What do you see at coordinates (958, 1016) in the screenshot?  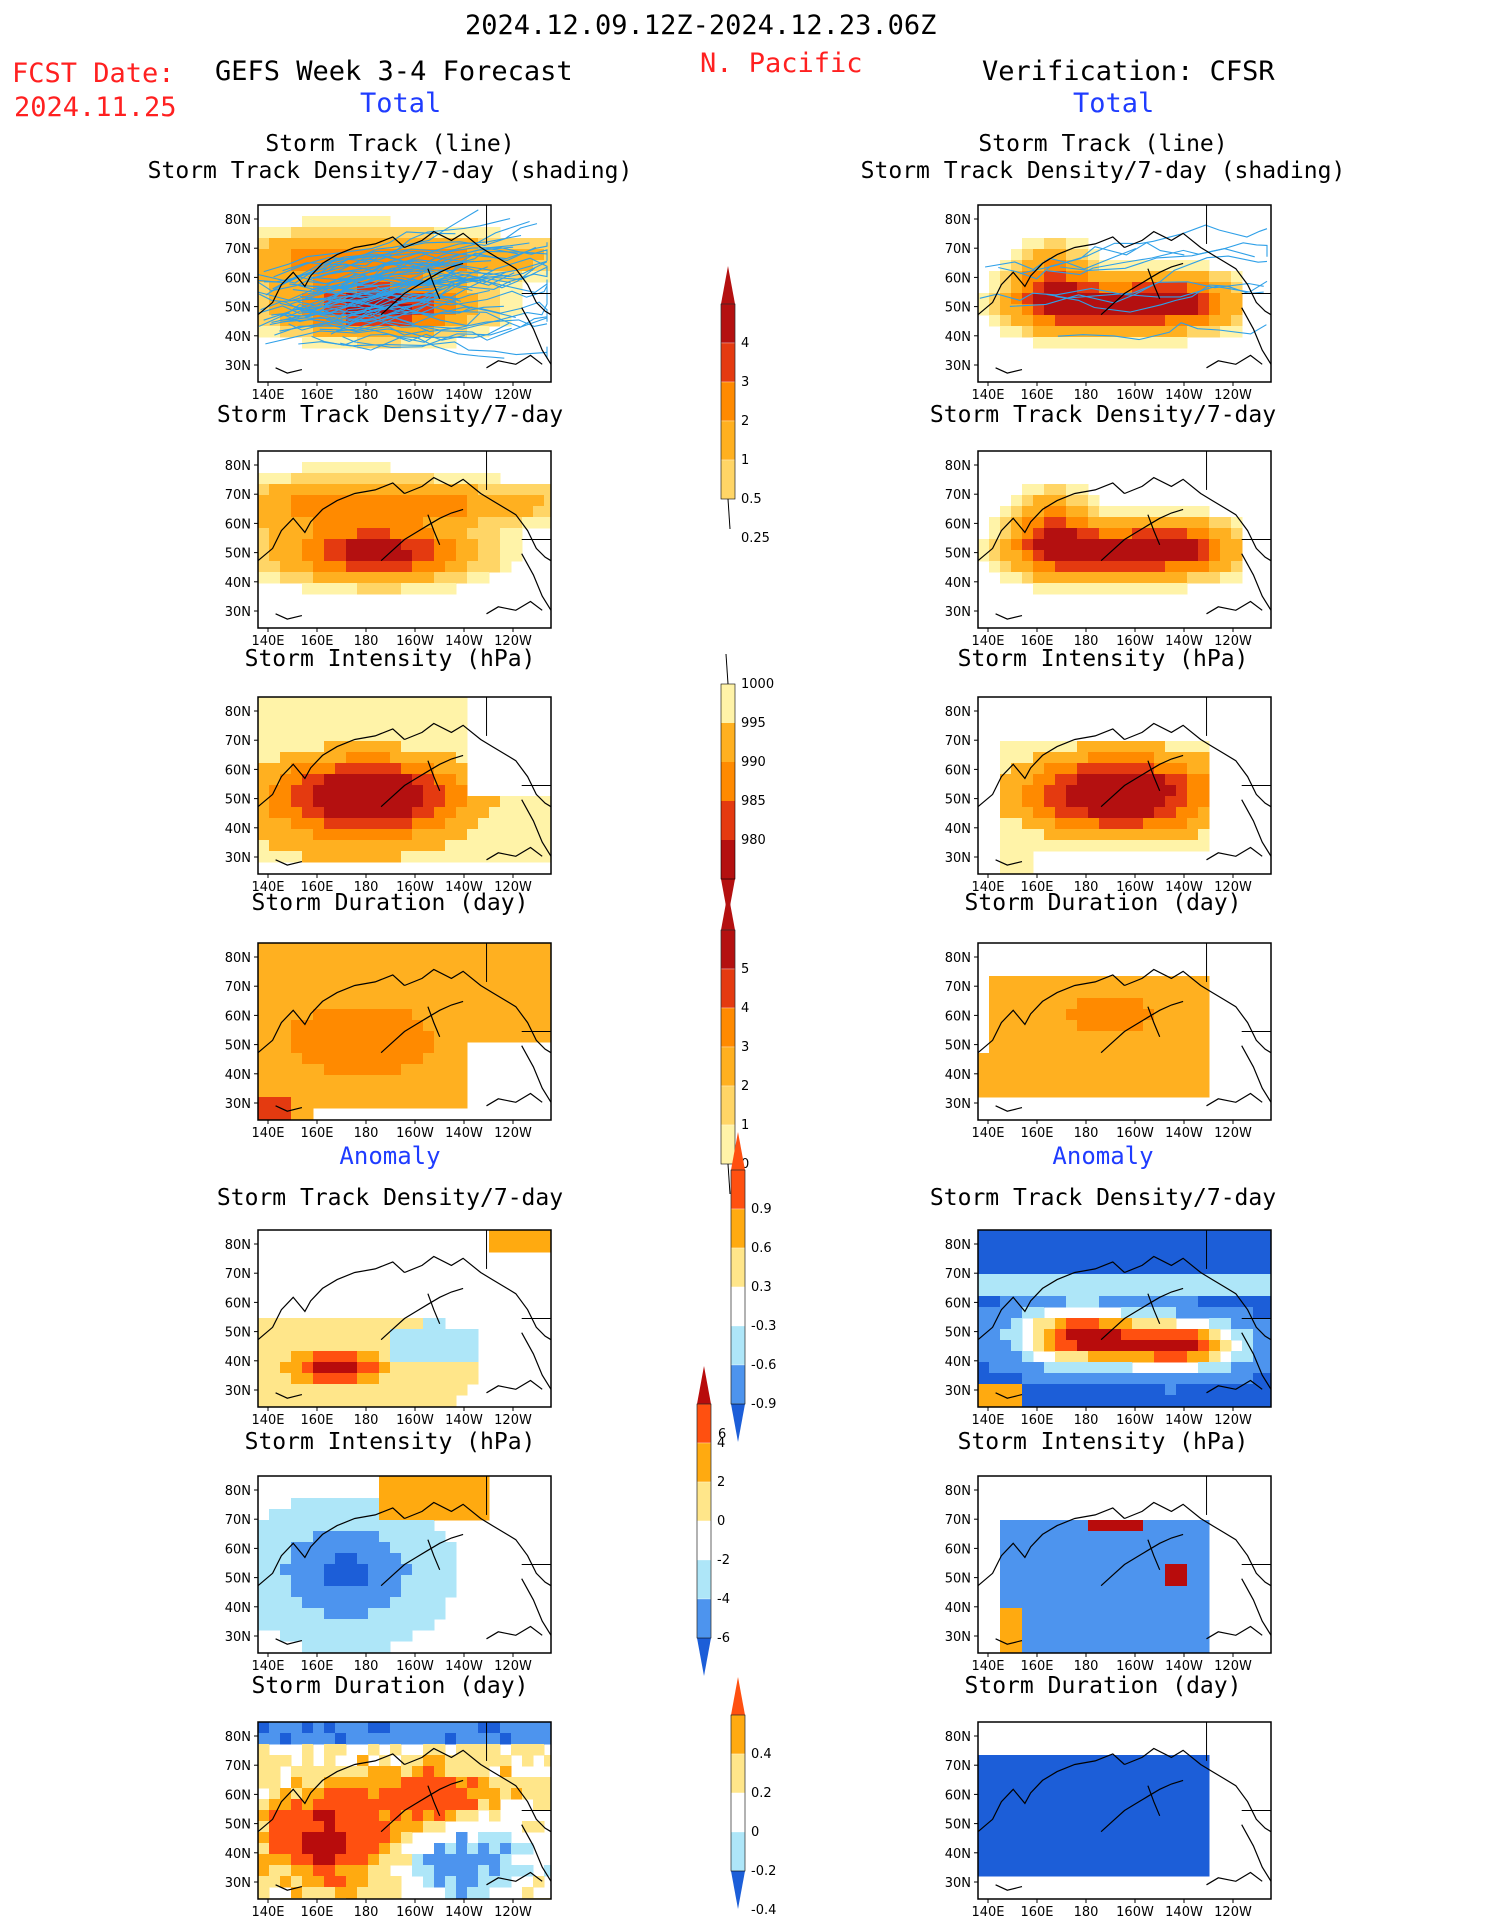 I see `lat-tick-label: 60N` at bounding box center [958, 1016].